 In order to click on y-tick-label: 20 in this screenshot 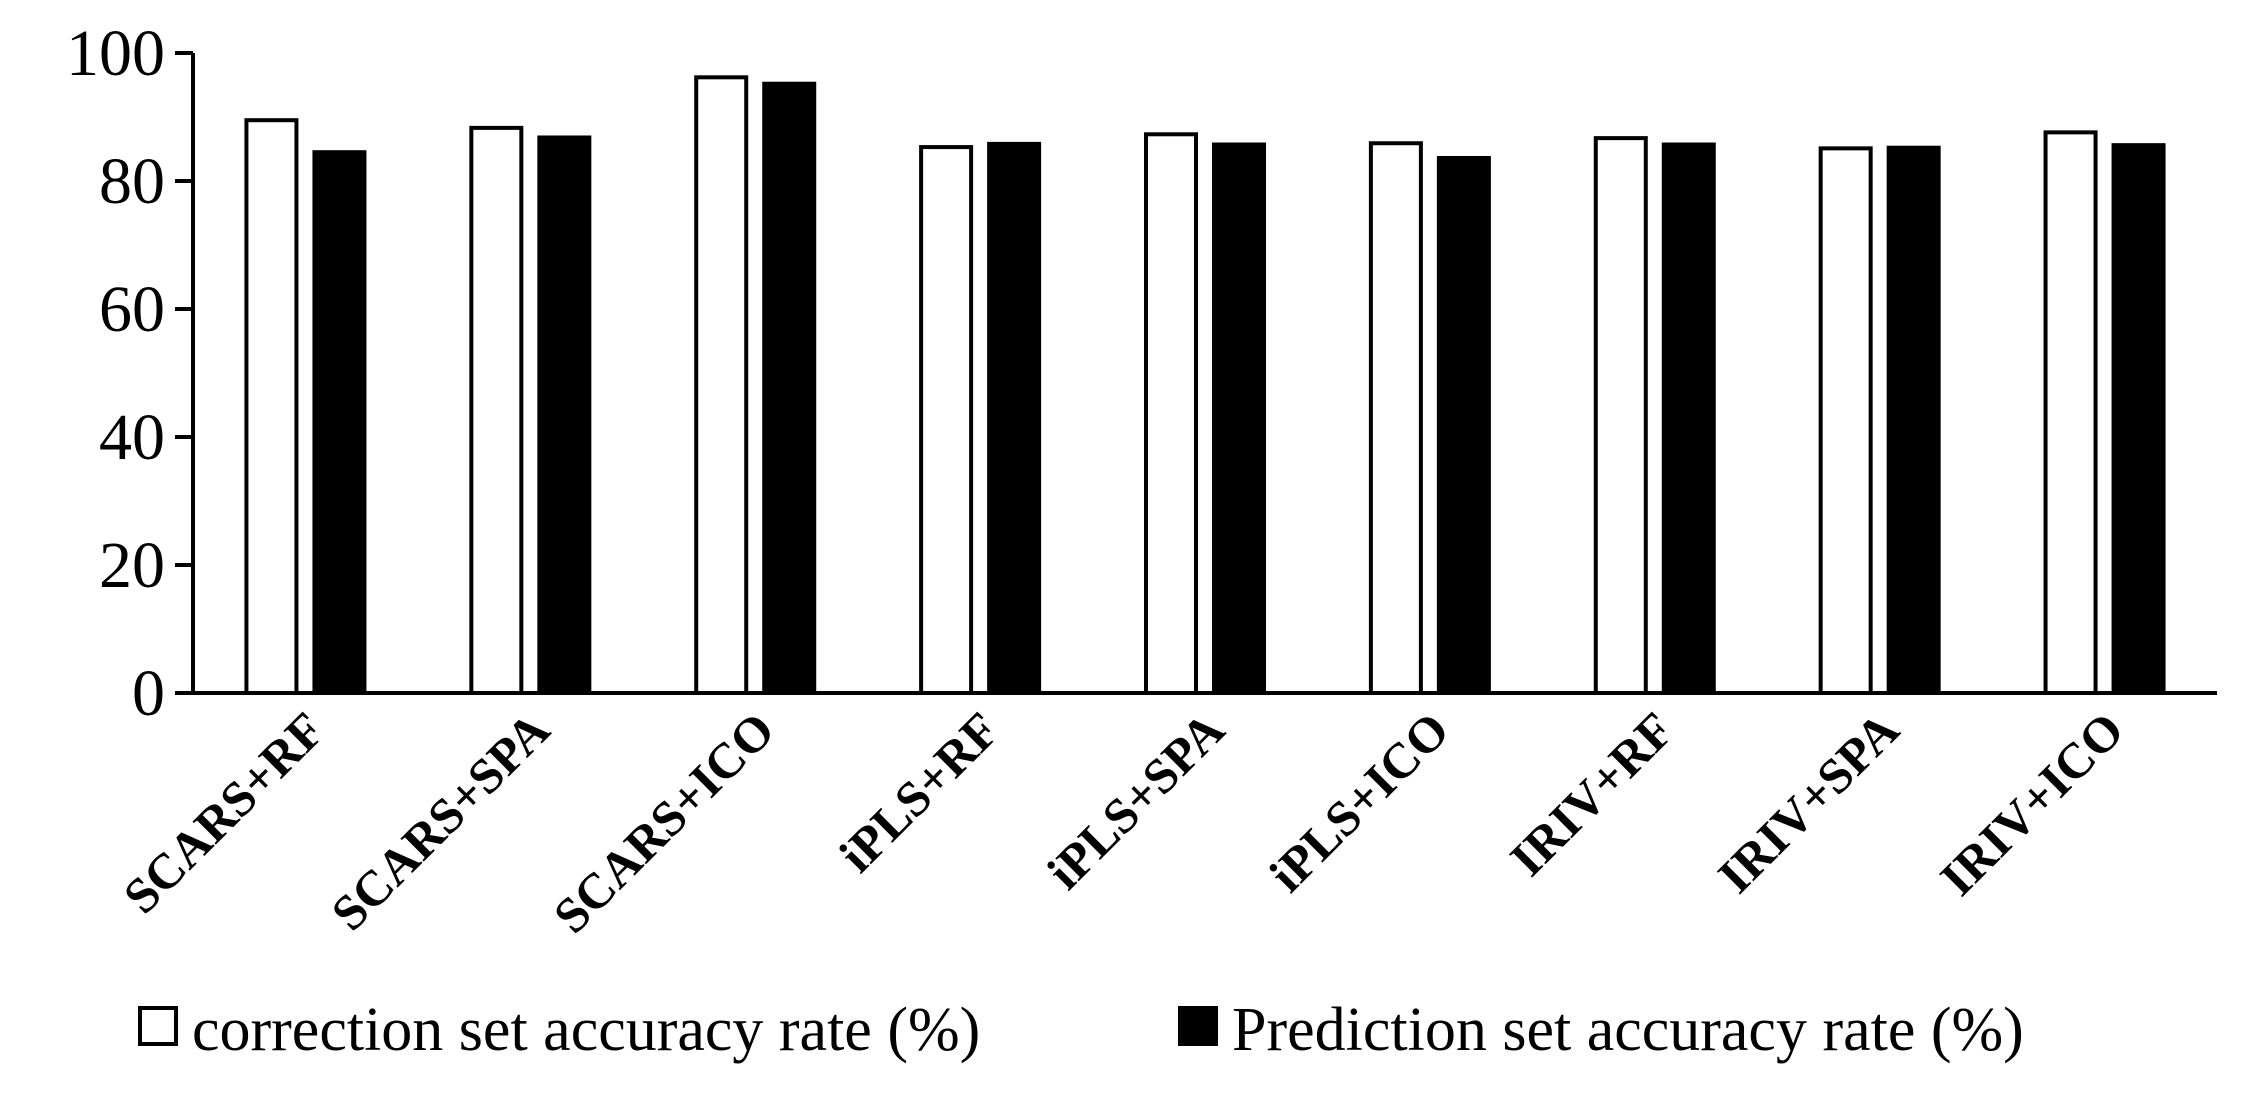, I will do `click(132, 565)`.